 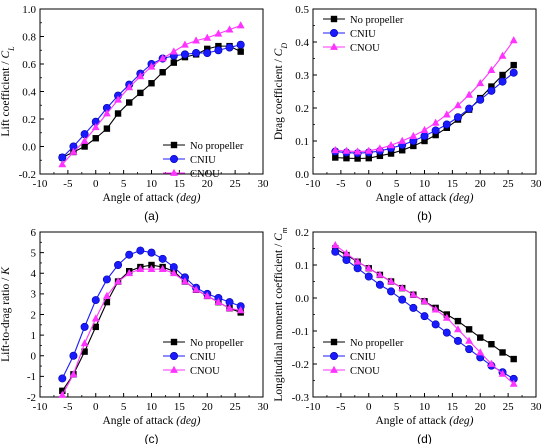 What do you see at coordinates (302, 76) in the screenshot?
I see `y-tick-label: 0.3` at bounding box center [302, 76].